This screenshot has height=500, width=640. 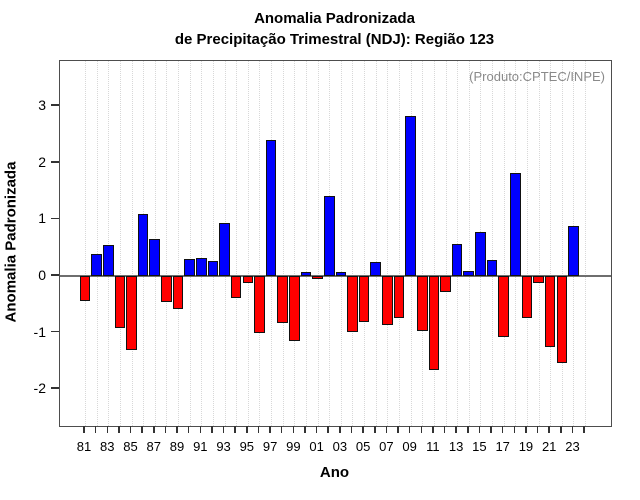 What do you see at coordinates (526, 446) in the screenshot?
I see `x-tick-label: 19` at bounding box center [526, 446].